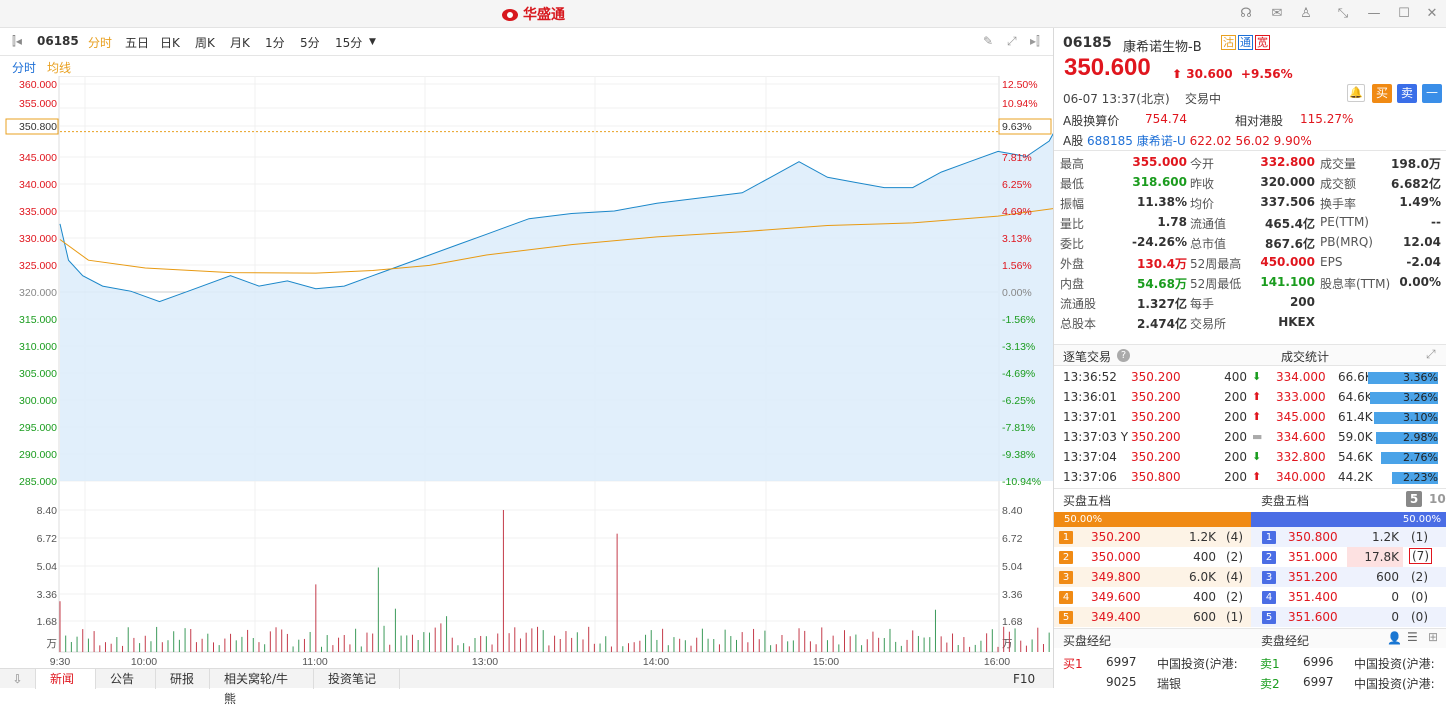 The height and width of the screenshot is (709, 1446). I want to click on quote-label: 委比, so click(1072, 244).